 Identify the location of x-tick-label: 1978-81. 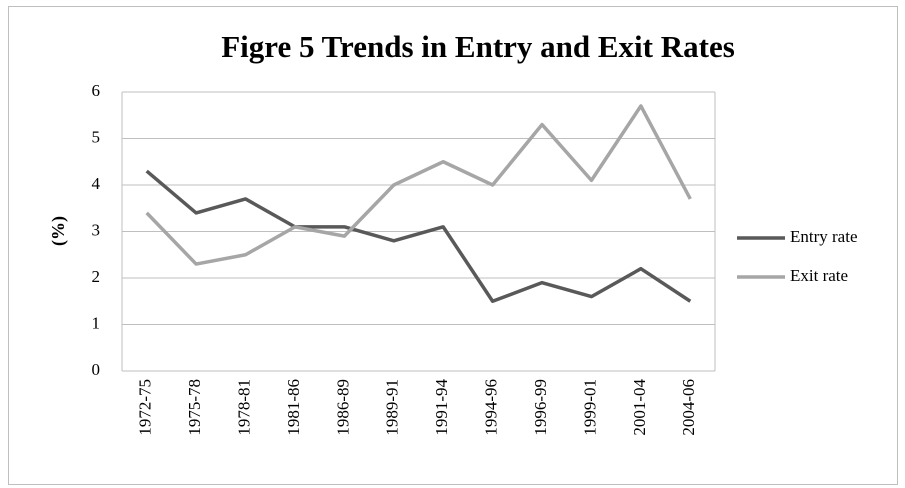
(243, 407).